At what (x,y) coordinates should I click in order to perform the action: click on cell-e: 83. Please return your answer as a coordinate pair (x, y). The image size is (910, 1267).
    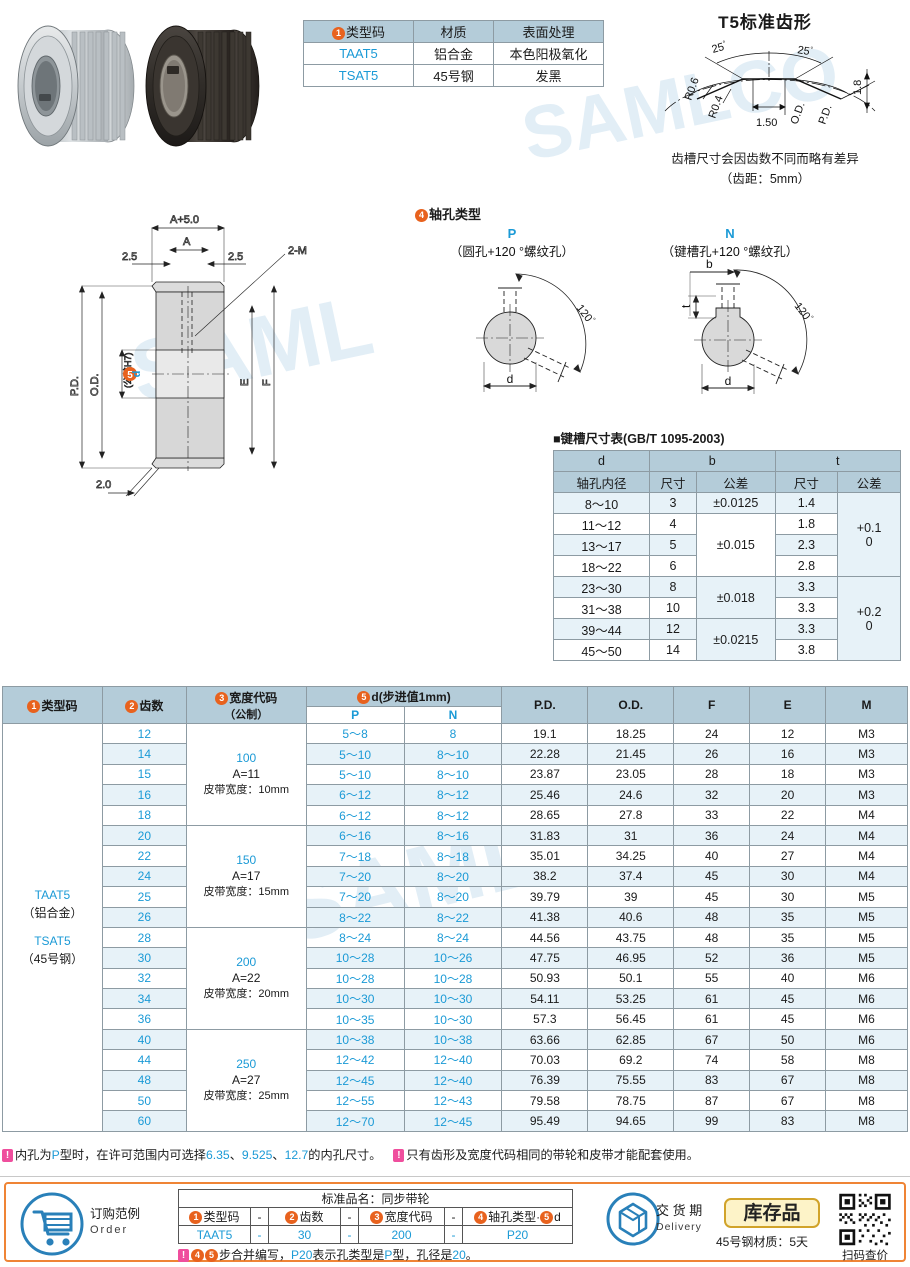
    Looking at the image, I should click on (788, 1121).